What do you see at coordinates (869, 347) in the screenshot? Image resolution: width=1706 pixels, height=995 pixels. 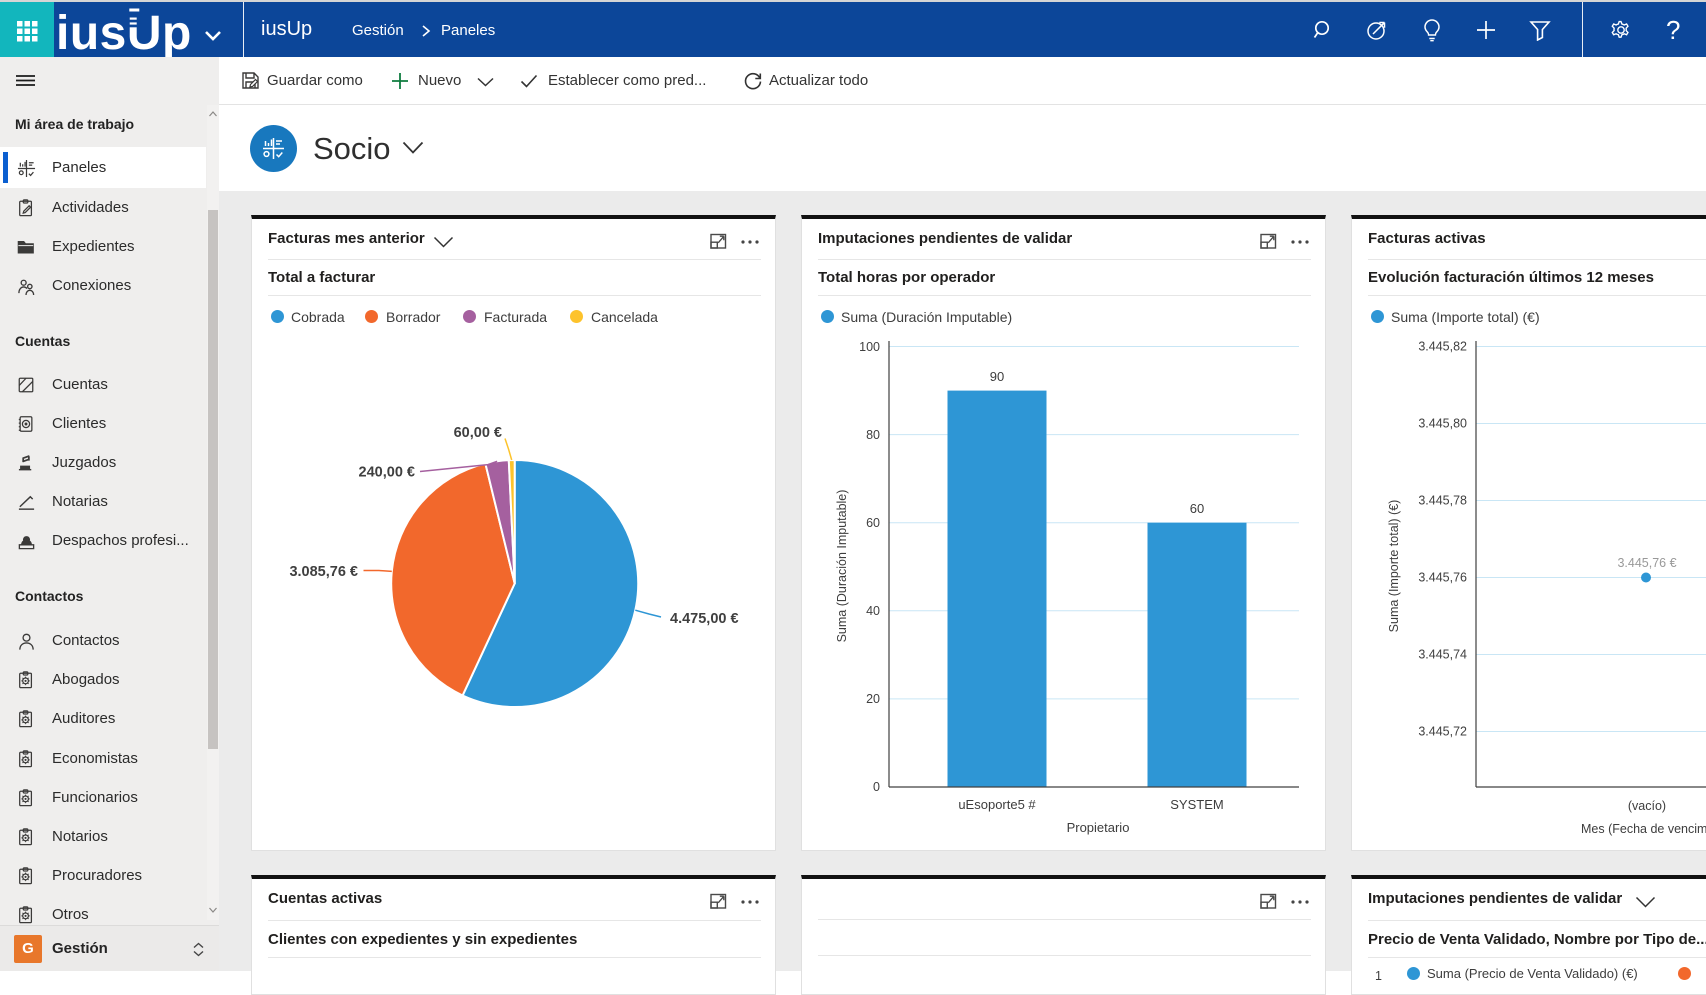 I see `svg-text: 100` at bounding box center [869, 347].